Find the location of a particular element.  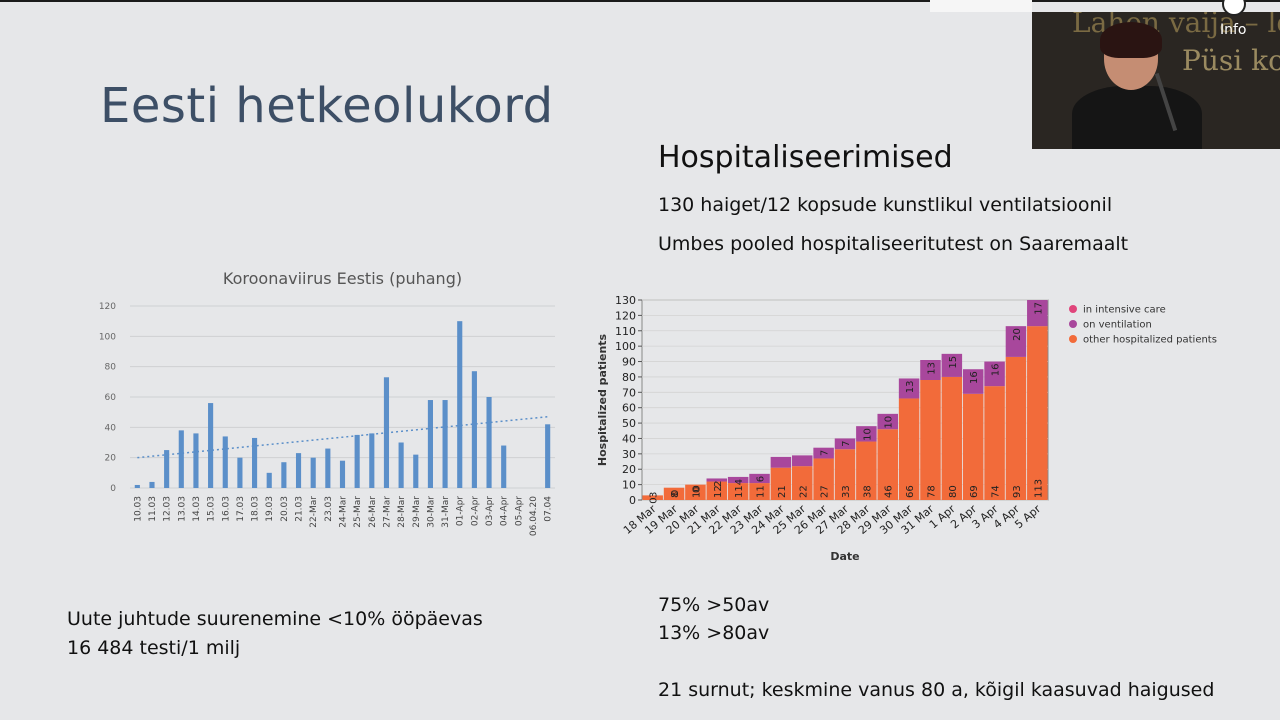

speaker-hair is located at coordinates (1131, 40).